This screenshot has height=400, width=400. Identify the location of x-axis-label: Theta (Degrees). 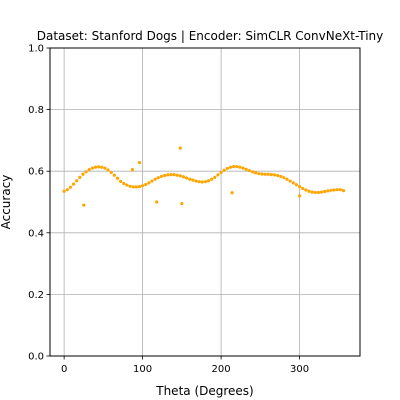
(204, 391).